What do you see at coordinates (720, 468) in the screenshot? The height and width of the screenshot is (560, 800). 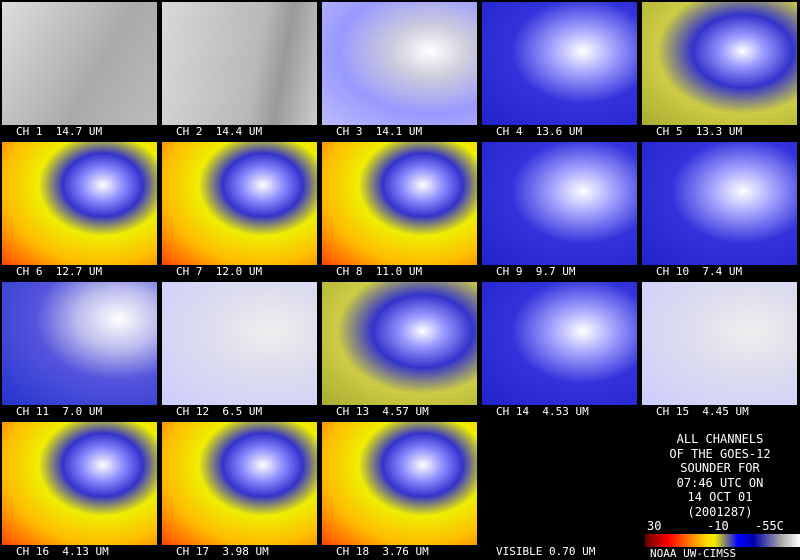 I see `info-line: SOUNDER FOR` at bounding box center [720, 468].